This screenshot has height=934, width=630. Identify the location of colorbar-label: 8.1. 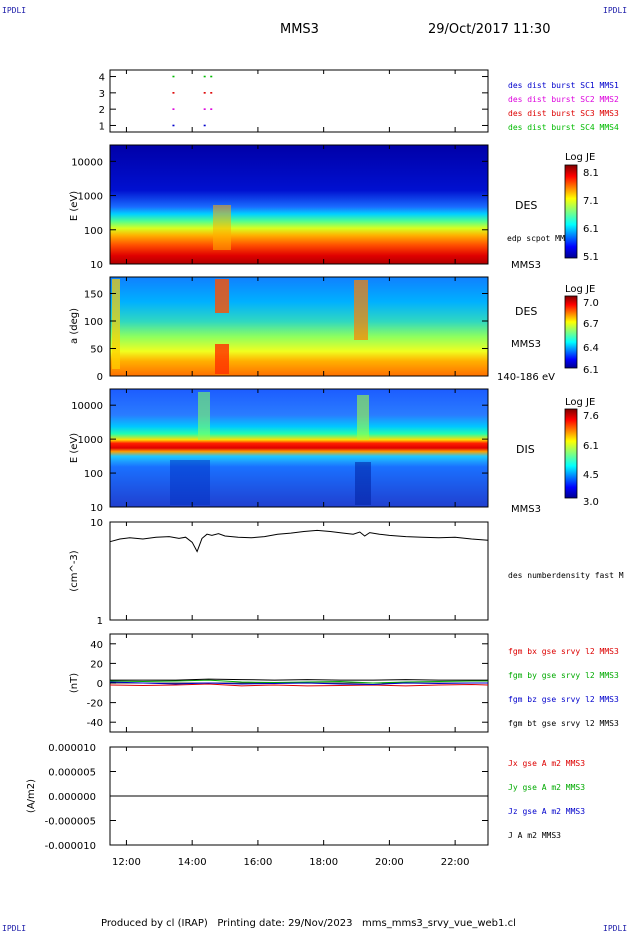
(591, 173).